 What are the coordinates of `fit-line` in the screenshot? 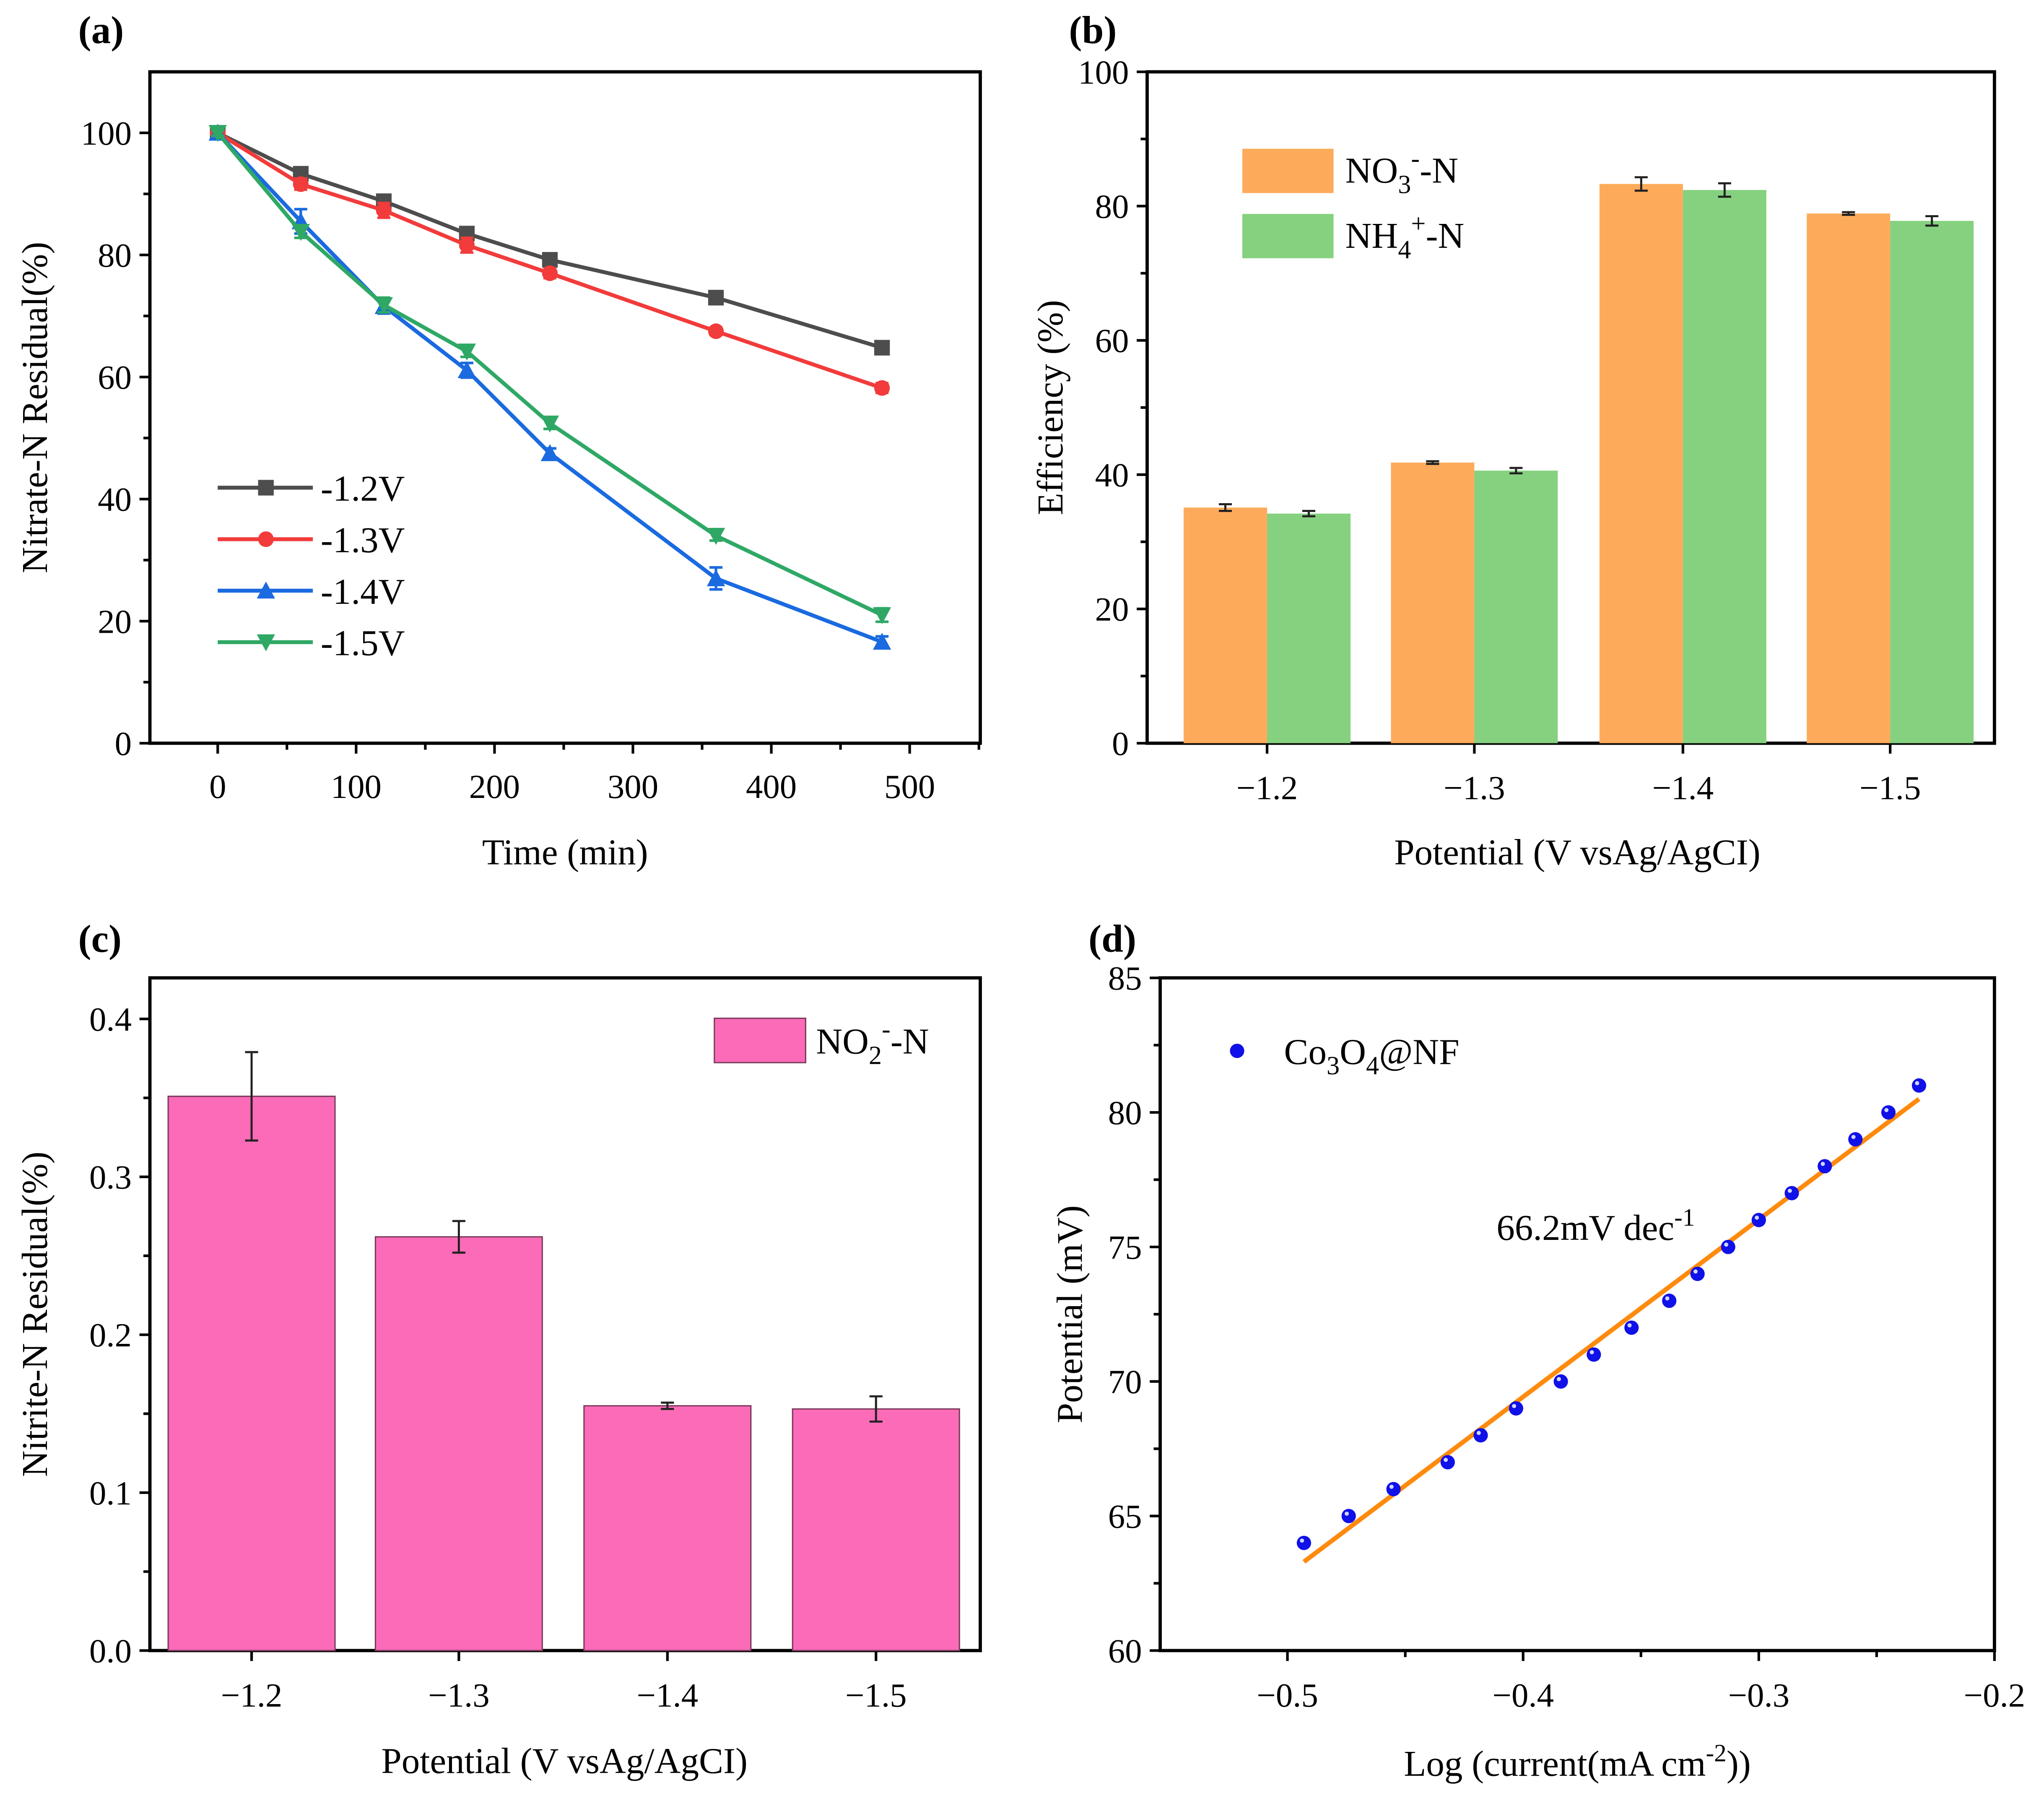 It's located at (1611, 1330).